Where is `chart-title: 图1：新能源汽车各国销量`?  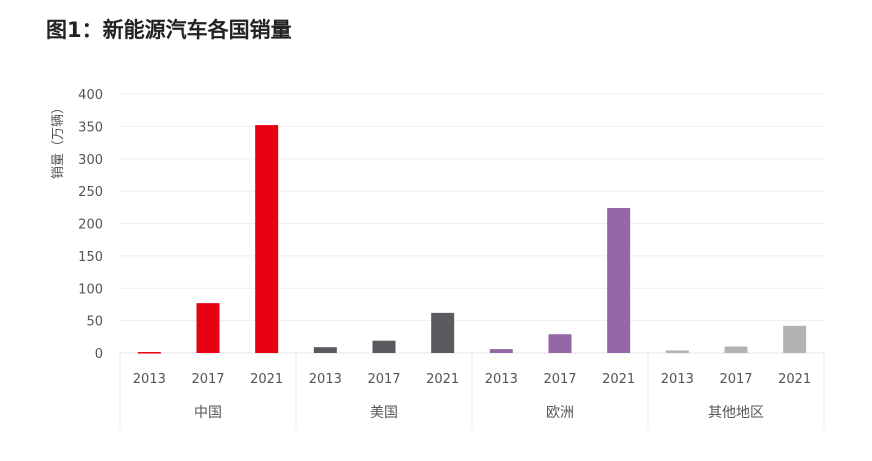 chart-title: 图1：新能源汽车各国销量 is located at coordinates (169, 30).